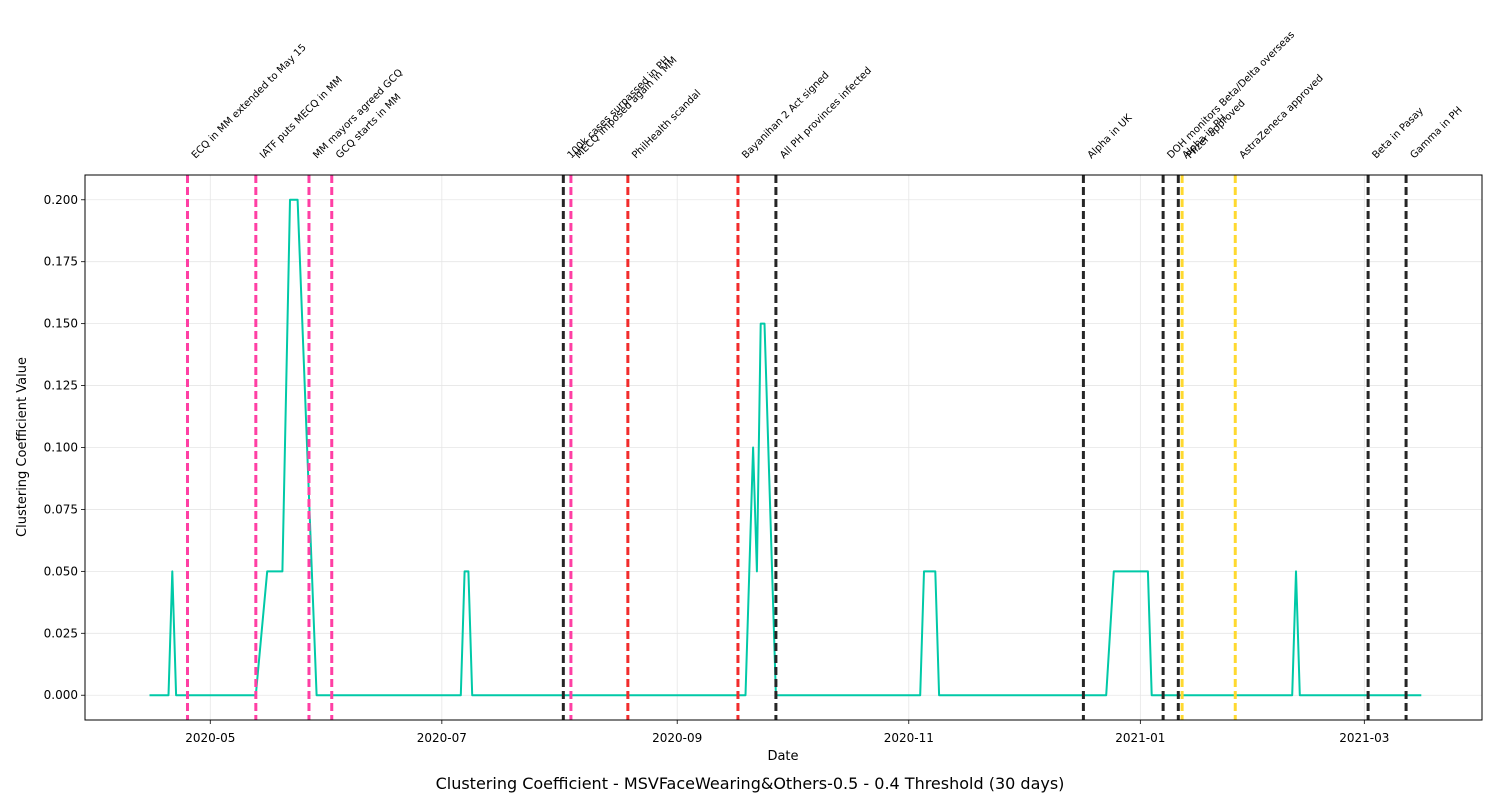 This screenshot has width=1500, height=800. Describe the element at coordinates (782, 756) in the screenshot. I see `x-axis-label: Date` at that location.